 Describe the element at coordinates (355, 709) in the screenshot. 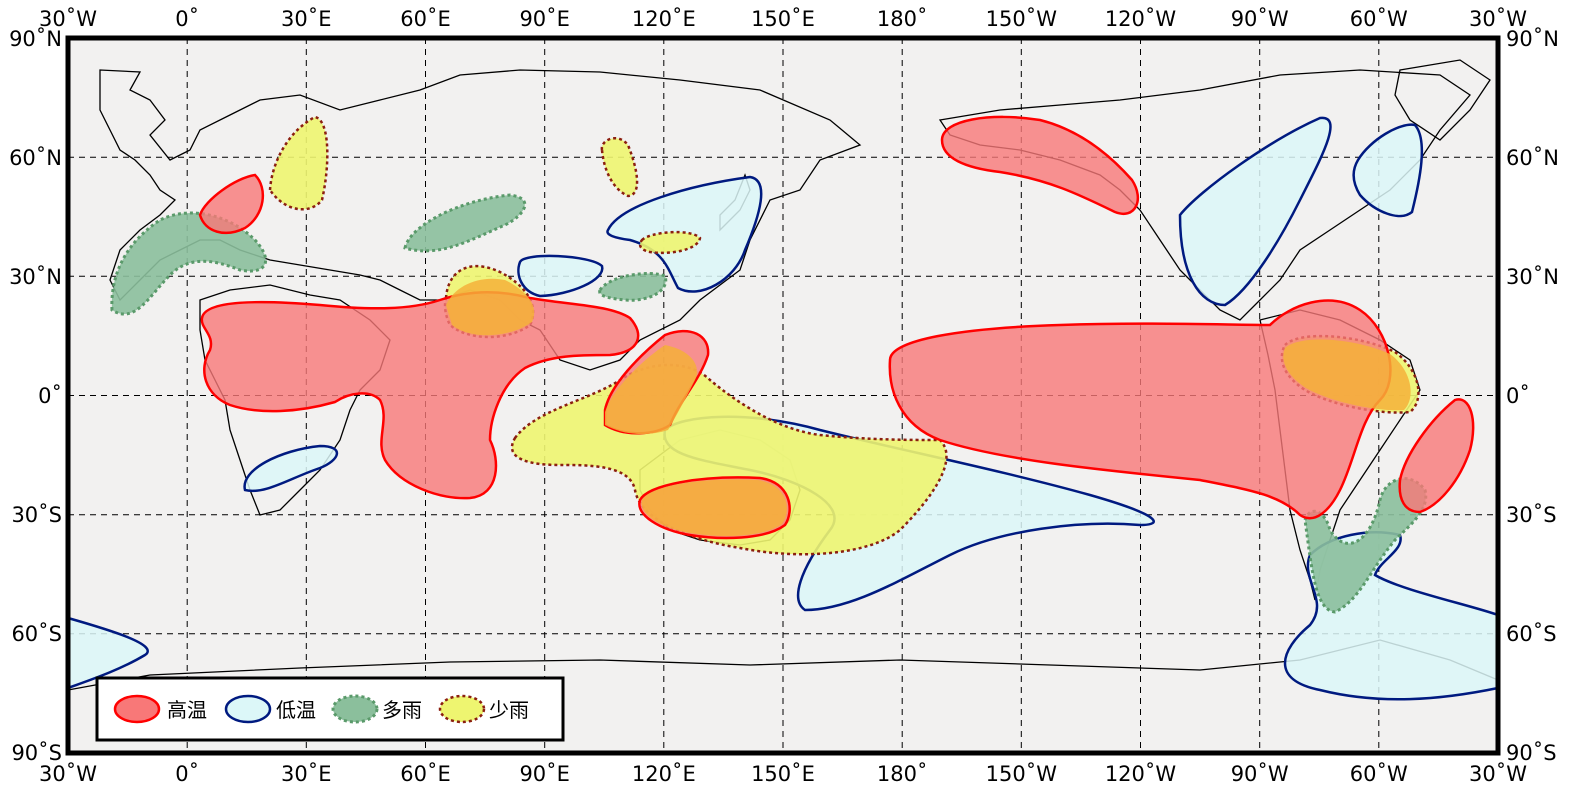

I see `legend-swatch-wet` at that location.